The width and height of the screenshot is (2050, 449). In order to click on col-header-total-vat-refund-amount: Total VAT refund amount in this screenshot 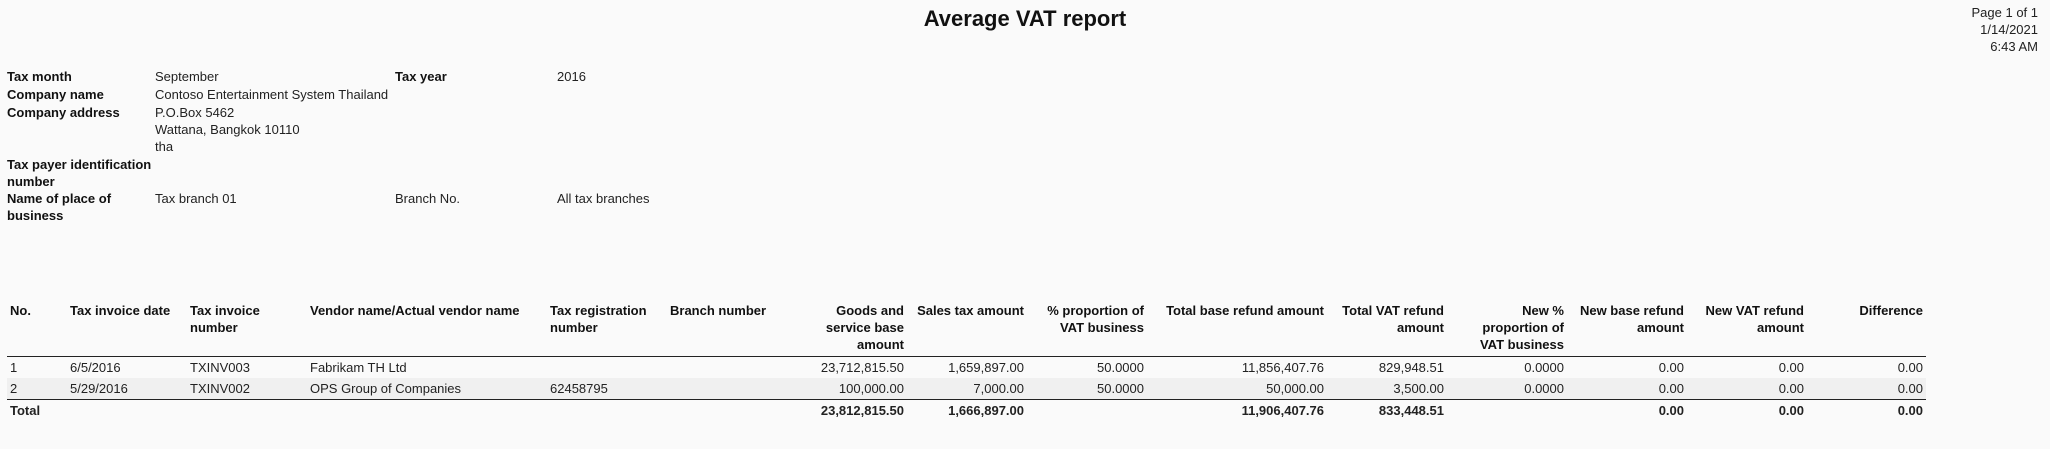, I will do `click(1387, 328)`.